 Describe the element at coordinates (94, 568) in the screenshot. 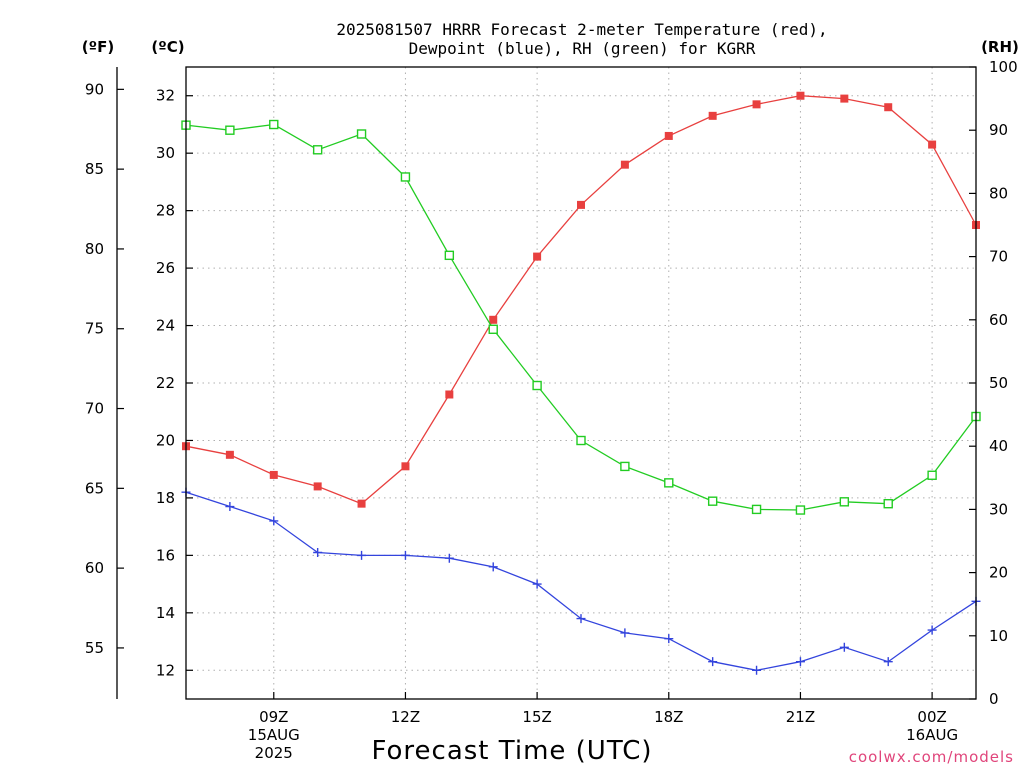

I see `fahrenheit-tick-label: 60` at that location.